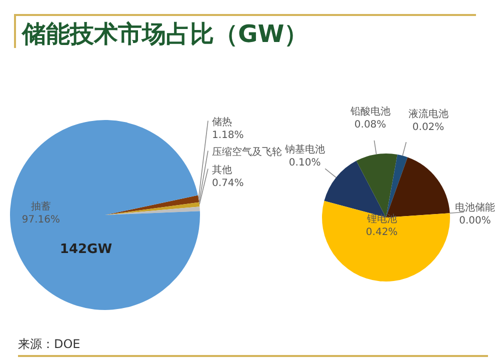 This screenshot has height=362, width=500. Describe the element at coordinates (475, 220) in the screenshot. I see `text: 0.00%` at that location.